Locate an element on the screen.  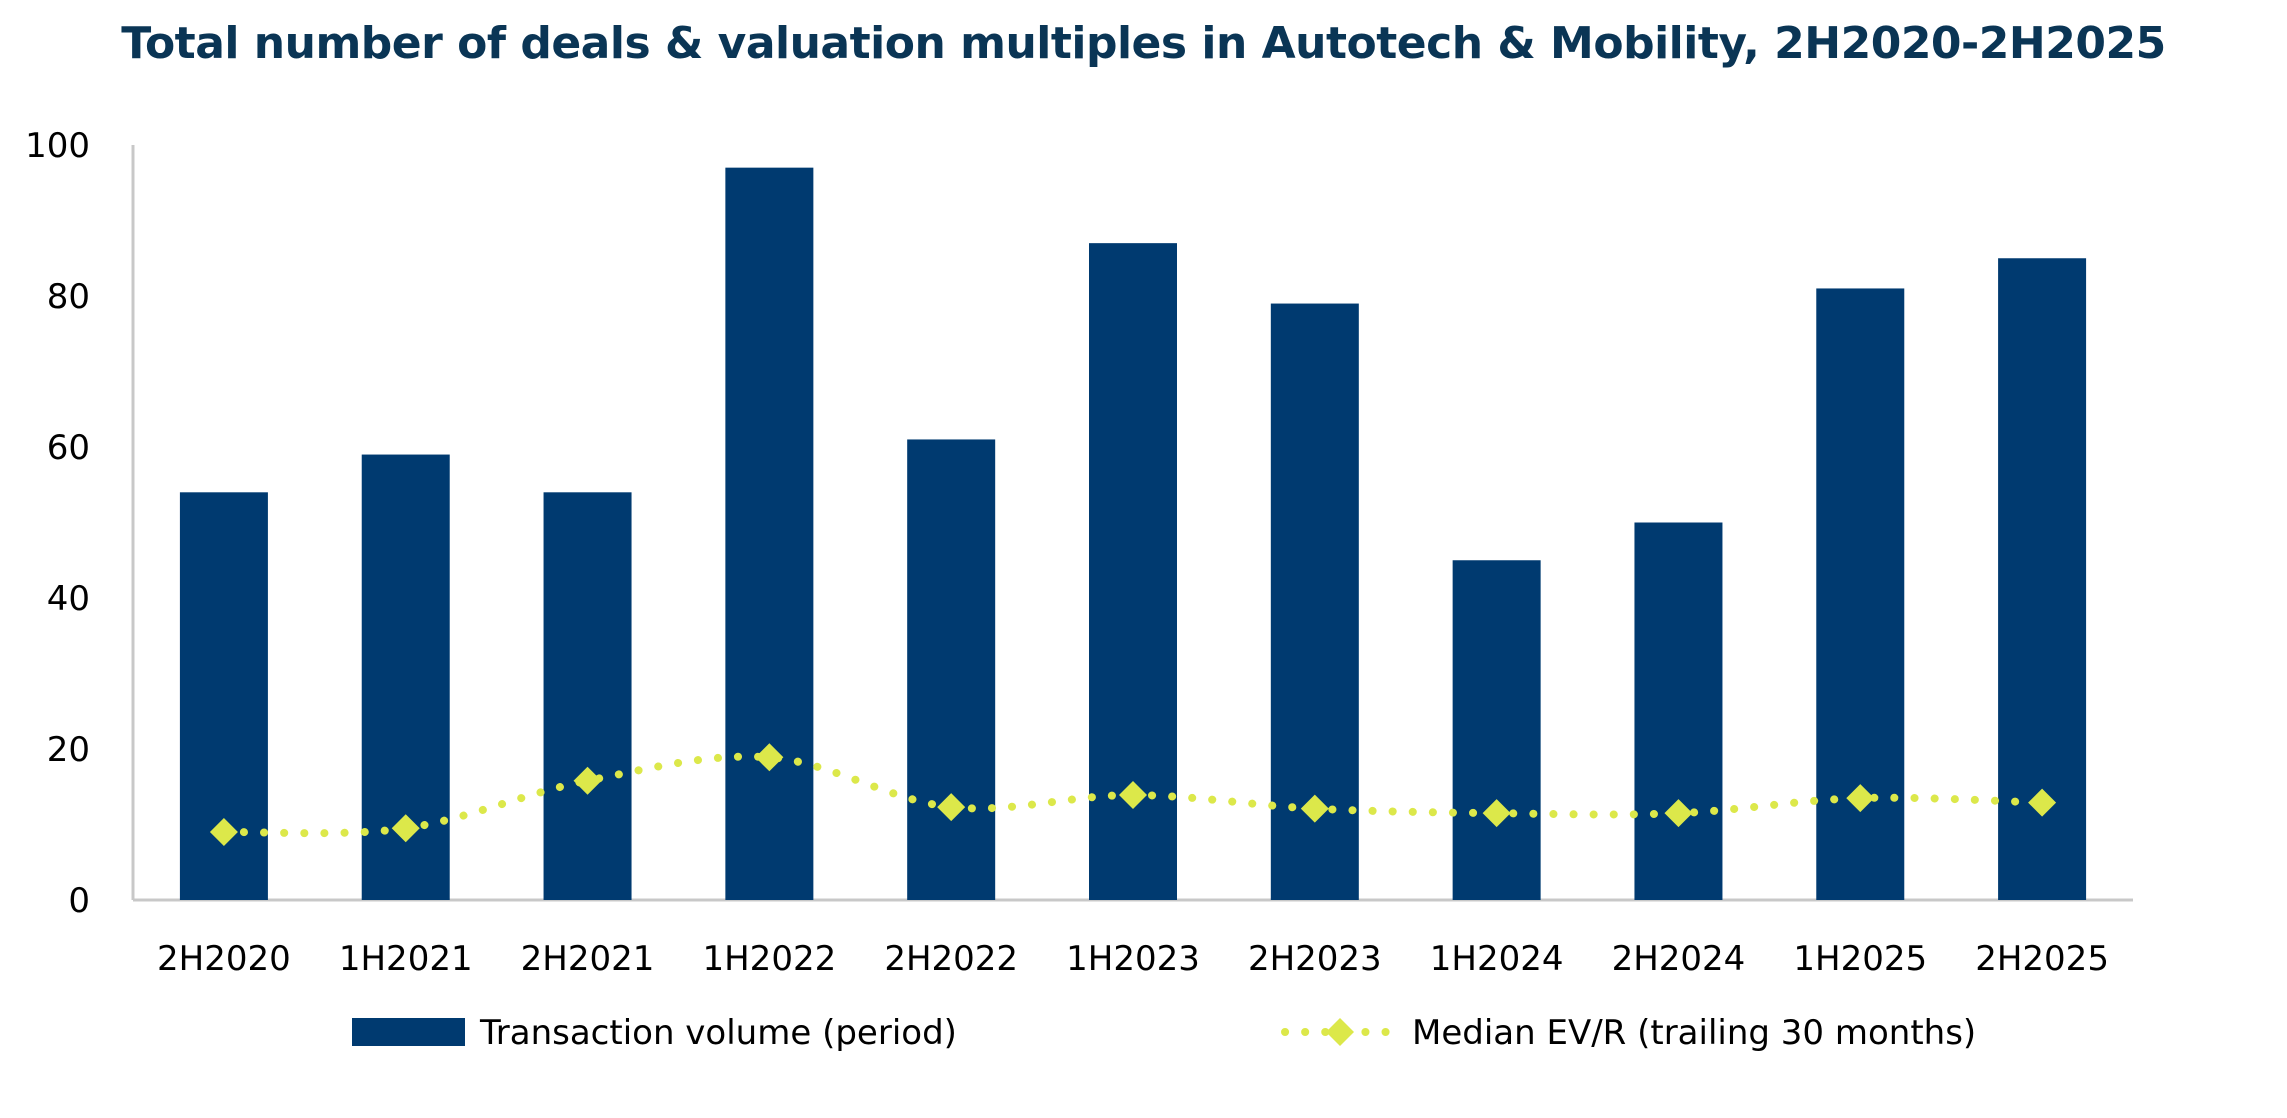
y-tick-label: 40 is located at coordinates (68, 599).